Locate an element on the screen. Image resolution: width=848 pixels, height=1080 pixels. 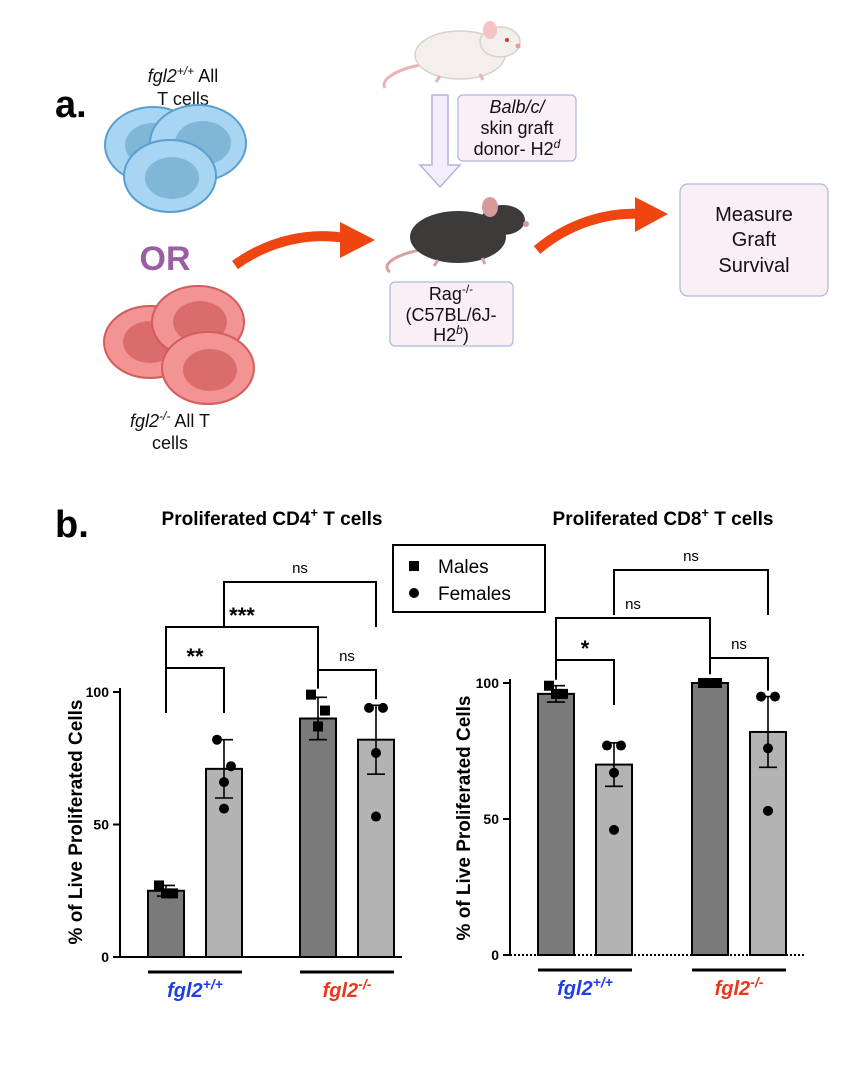
text: H2 is located at coordinates (444, 335).